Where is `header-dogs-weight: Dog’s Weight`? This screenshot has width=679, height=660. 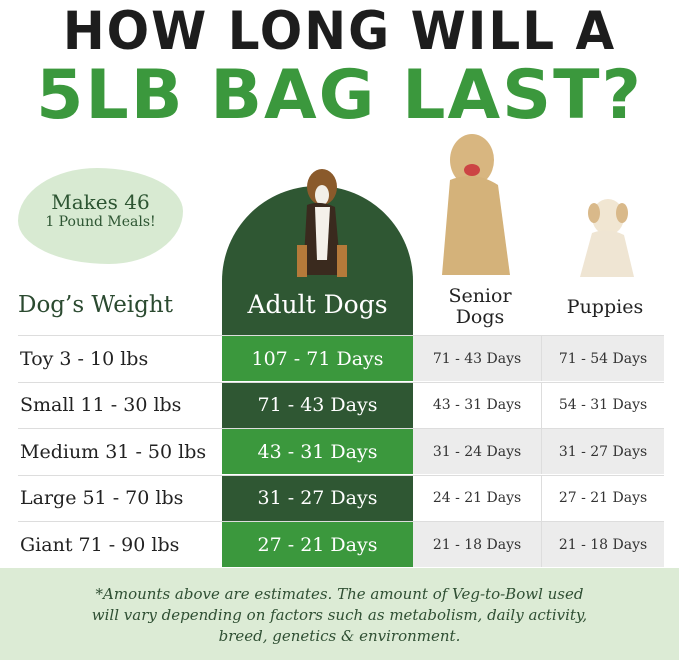 header-dogs-weight: Dog’s Weight is located at coordinates (95, 305).